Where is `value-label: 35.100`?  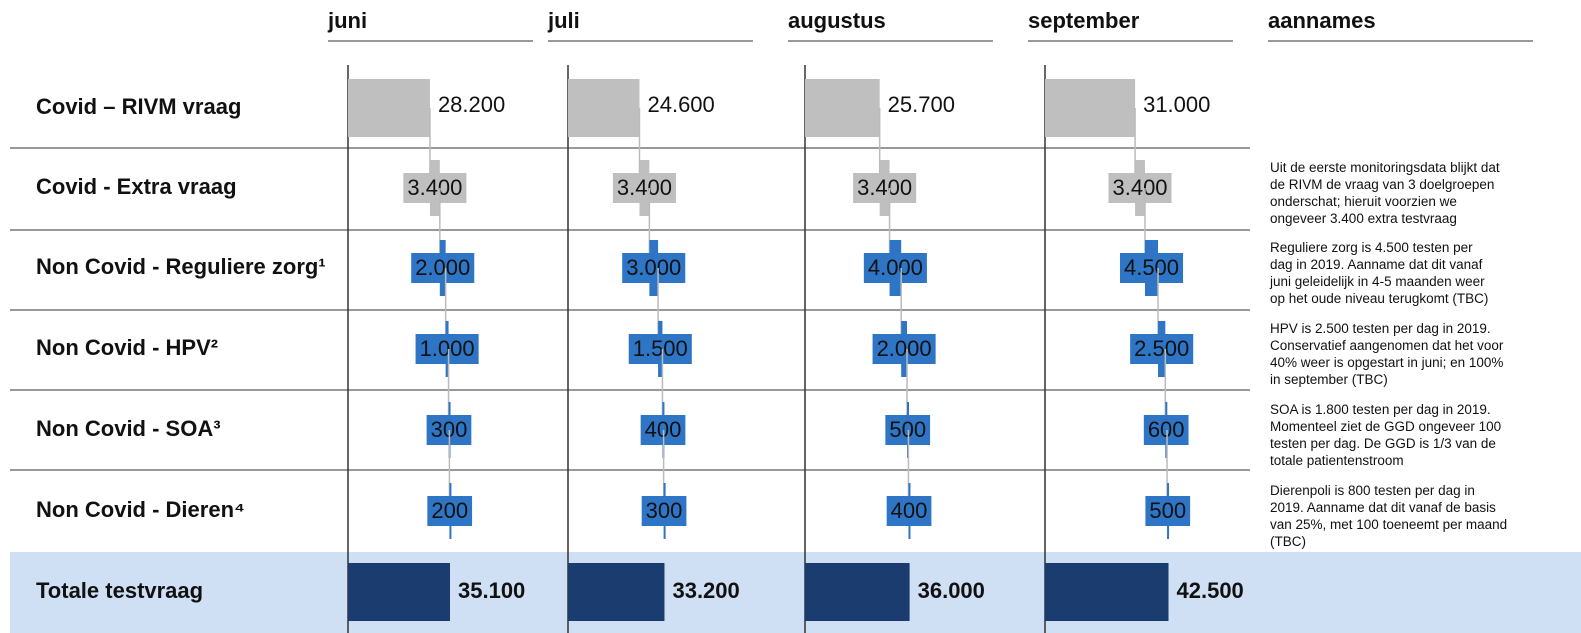 value-label: 35.100 is located at coordinates (491, 590).